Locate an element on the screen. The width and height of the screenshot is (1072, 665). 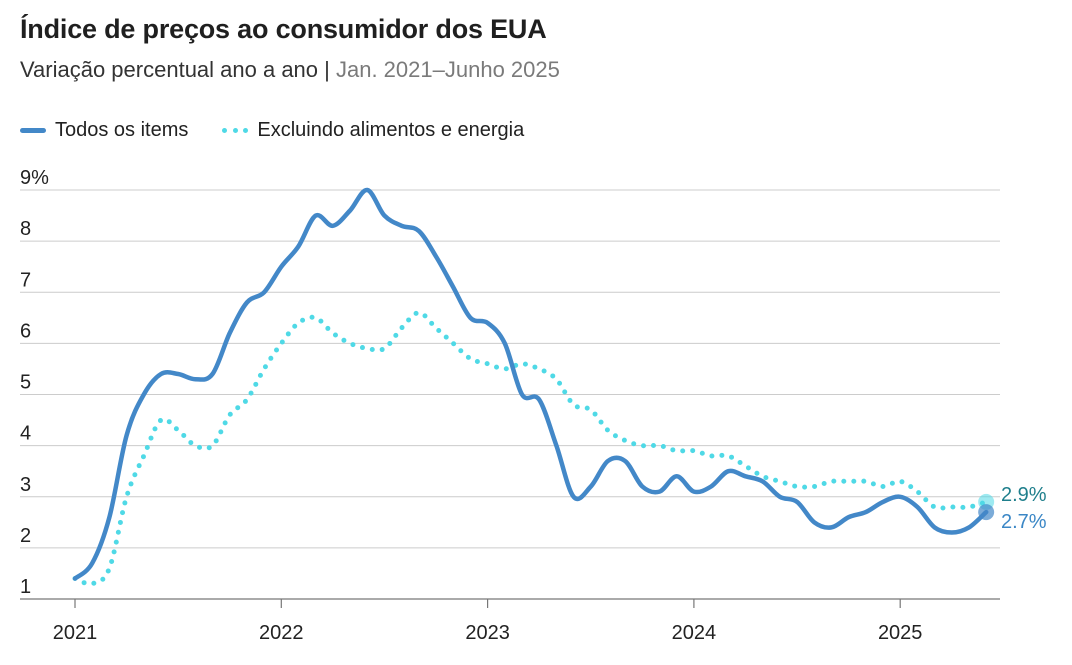
x-tick-label: 2023 is located at coordinates (487, 633).